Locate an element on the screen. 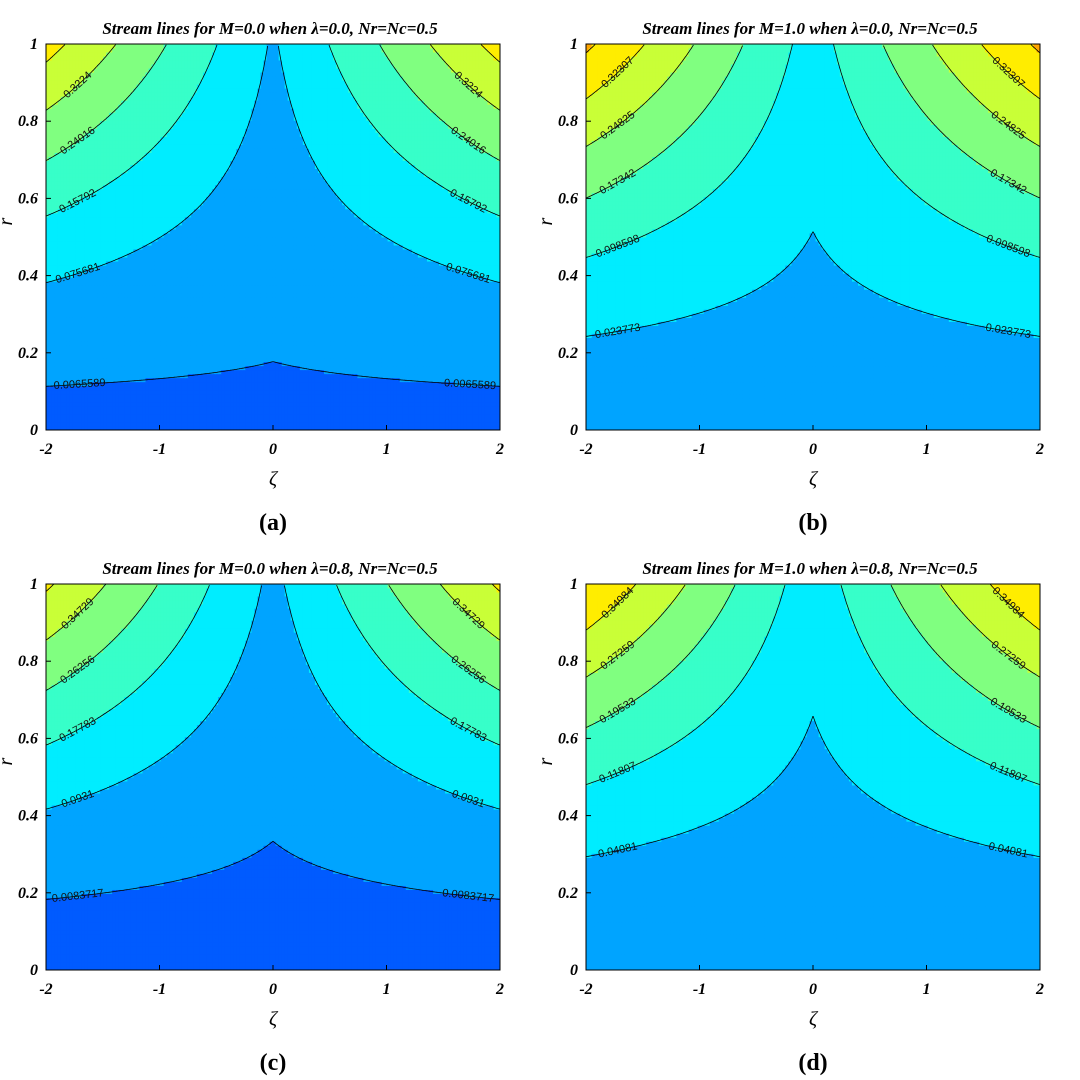 Image resolution: width=1080 pixels, height=1080 pixels. panel-caption: (a) is located at coordinates (273, 523).